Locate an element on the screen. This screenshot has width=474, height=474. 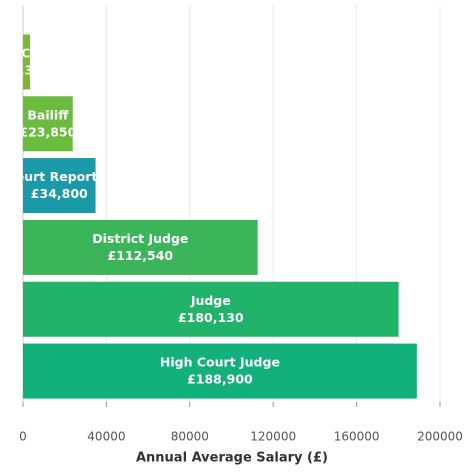
x-tick-label: 160000 is located at coordinates (357, 437).